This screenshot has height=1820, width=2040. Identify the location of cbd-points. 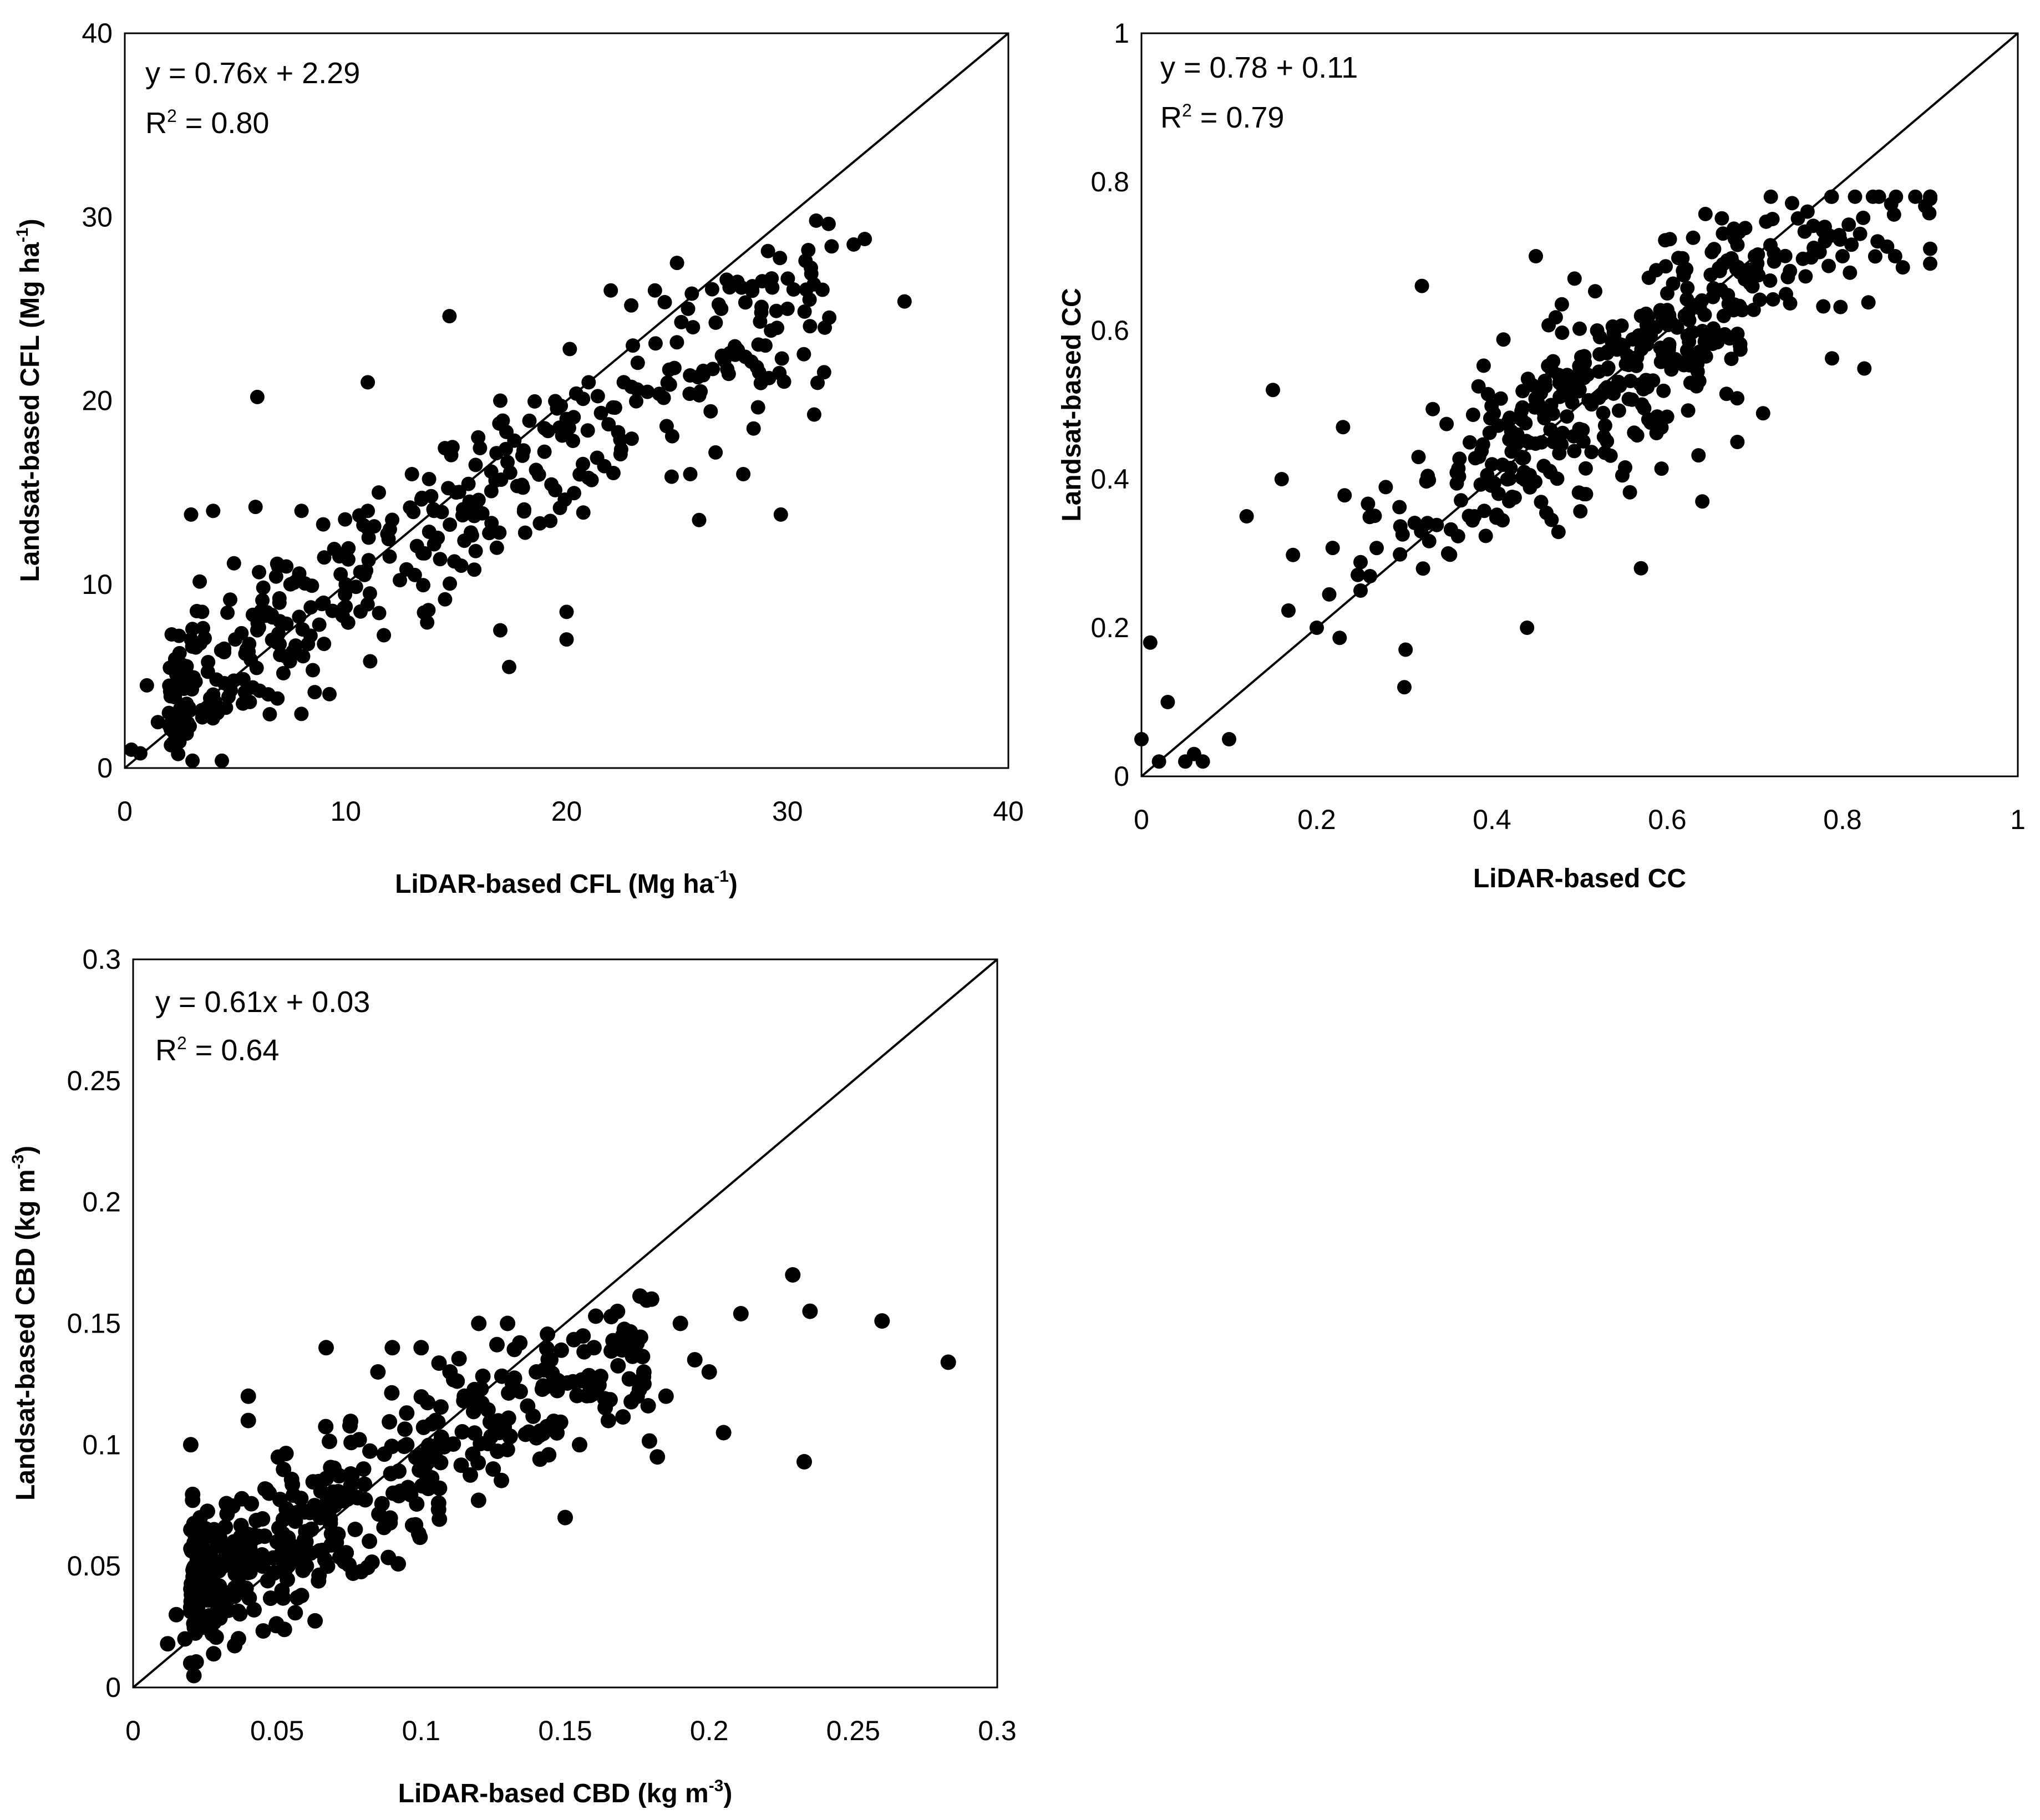
(558, 1475).